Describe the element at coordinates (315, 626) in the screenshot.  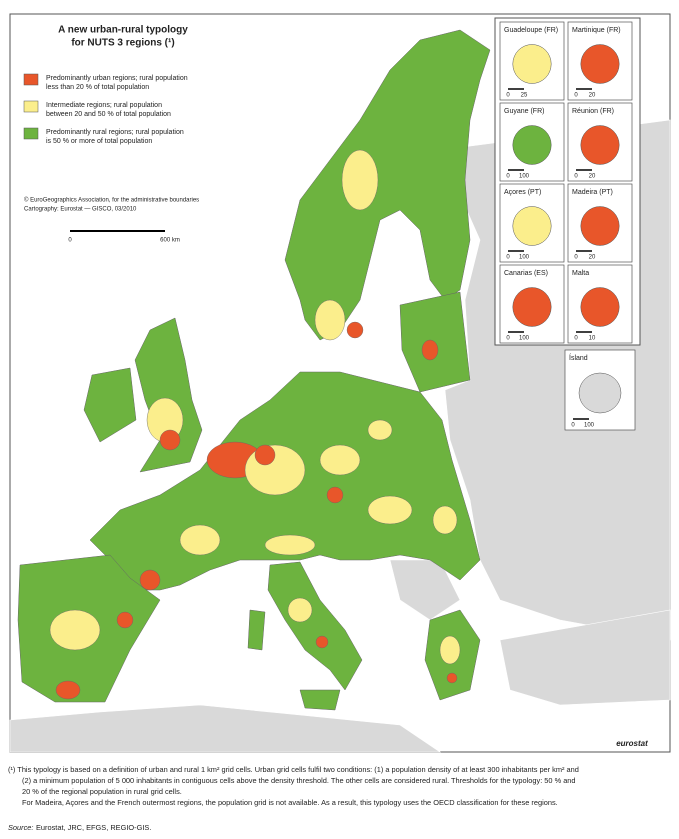
I see `italy` at that location.